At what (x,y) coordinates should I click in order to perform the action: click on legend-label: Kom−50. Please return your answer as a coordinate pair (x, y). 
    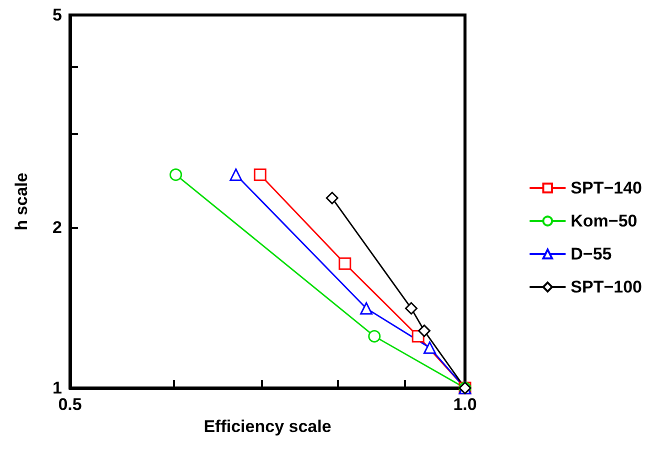
    Looking at the image, I should click on (604, 221).